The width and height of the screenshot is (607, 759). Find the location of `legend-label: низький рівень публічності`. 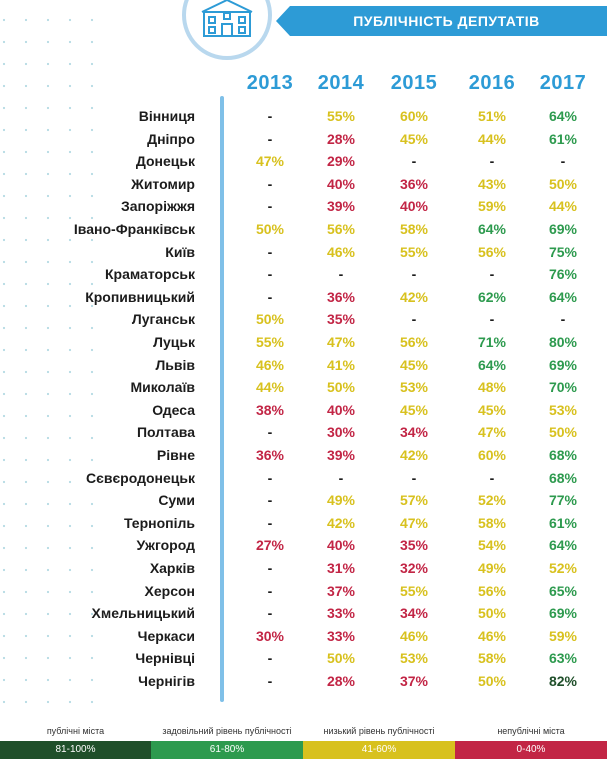

legend-label: низький рівень публічності is located at coordinates (379, 731).